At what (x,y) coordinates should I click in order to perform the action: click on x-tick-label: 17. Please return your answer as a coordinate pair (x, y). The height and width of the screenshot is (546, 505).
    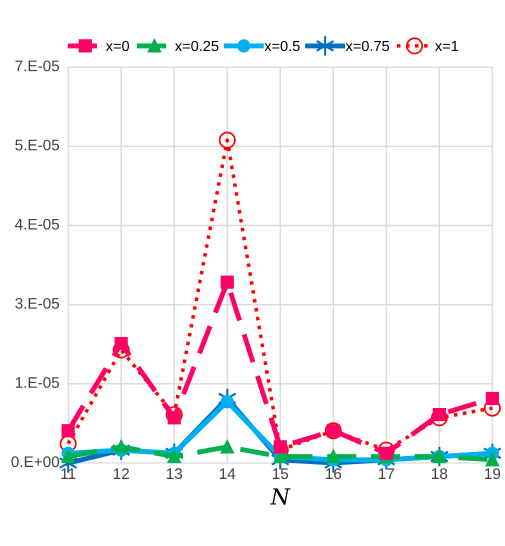
    Looking at the image, I should click on (386, 473).